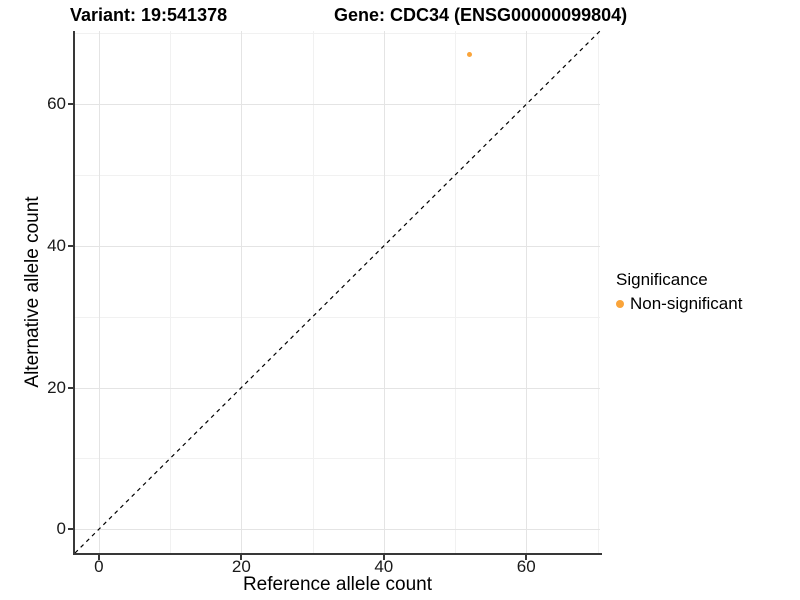 The width and height of the screenshot is (800, 600). I want to click on x-tick-label: 60, so click(526, 566).